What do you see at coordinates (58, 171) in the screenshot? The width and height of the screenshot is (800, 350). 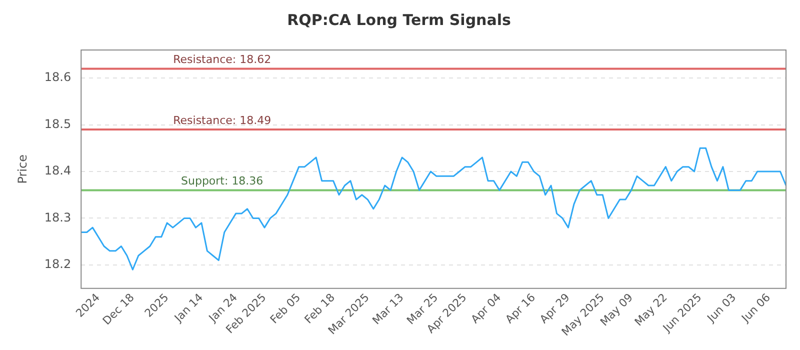 I see `y-tick-label: 18.4` at bounding box center [58, 171].